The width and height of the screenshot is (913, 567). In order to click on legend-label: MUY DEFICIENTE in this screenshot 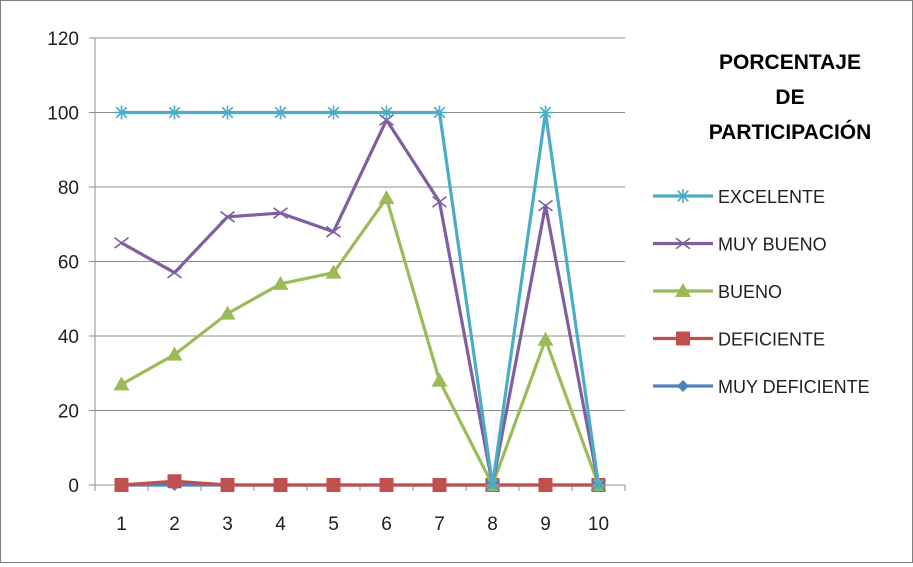, I will do `click(794, 387)`.